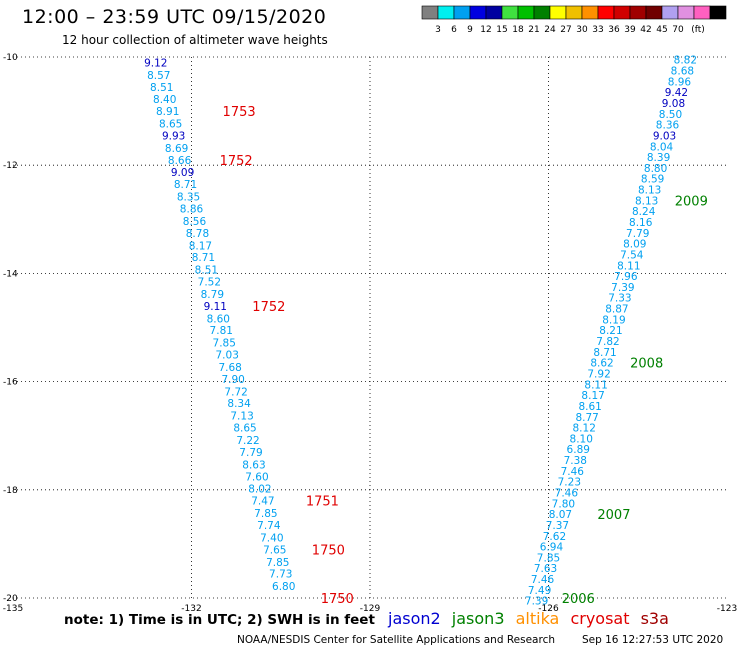 The height and width of the screenshot is (650, 740). Describe the element at coordinates (155, 63) in the screenshot. I see `data-point-label: 9.12` at that location.